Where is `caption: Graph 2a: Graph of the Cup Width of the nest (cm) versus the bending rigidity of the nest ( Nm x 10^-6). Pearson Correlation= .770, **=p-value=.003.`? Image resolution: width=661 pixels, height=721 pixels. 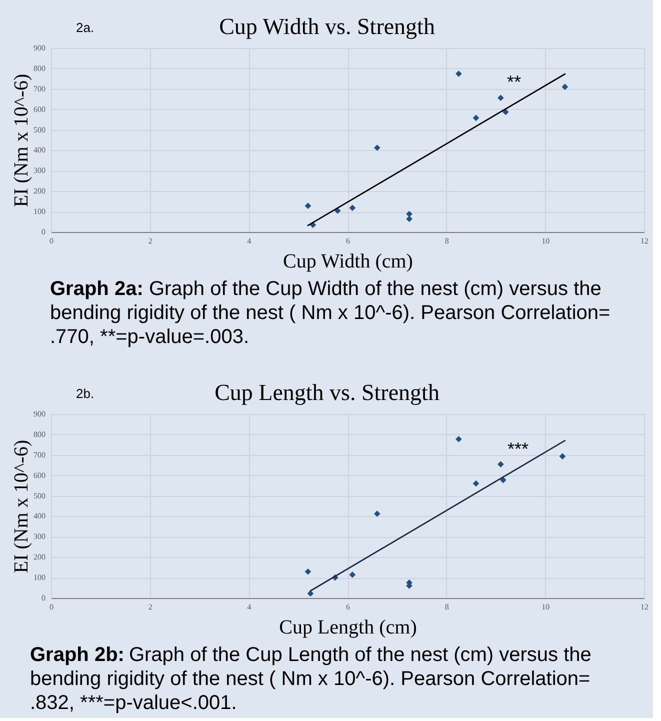 caption: Graph 2a: Graph of the Cup Width of the nest (cm) versus the bending rigidity of the nest ( Nm x 10^-6). Pearson Correlation= .770, **=p-value=.003. is located at coordinates (330, 313).